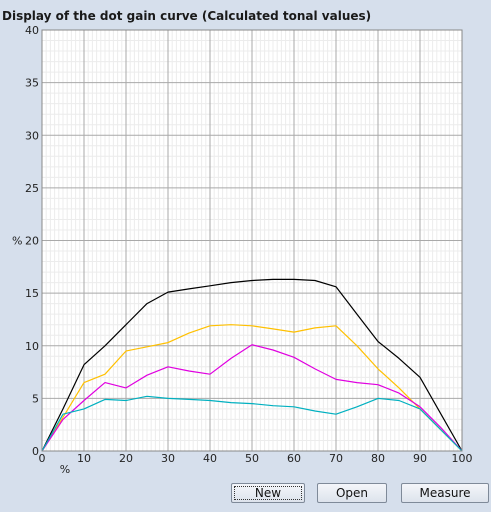 Image resolution: width=491 pixels, height=512 pixels. What do you see at coordinates (32, 83) in the screenshot?
I see `y-tick-label: 35` at bounding box center [32, 83].